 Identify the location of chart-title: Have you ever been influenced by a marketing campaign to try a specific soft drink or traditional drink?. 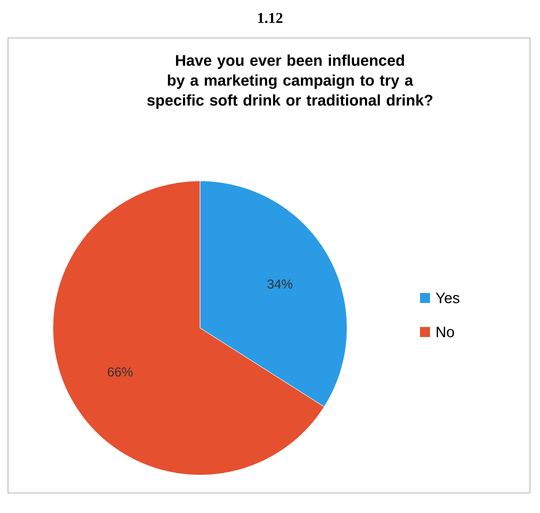
(289, 81).